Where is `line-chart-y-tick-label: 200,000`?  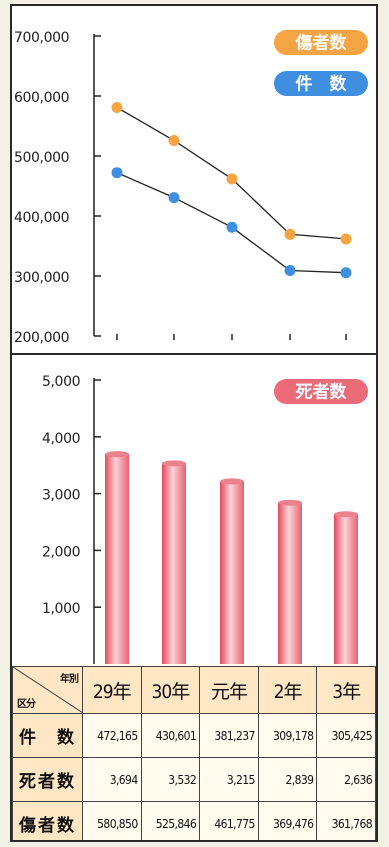 line-chart-y-tick-label: 200,000 is located at coordinates (41, 338).